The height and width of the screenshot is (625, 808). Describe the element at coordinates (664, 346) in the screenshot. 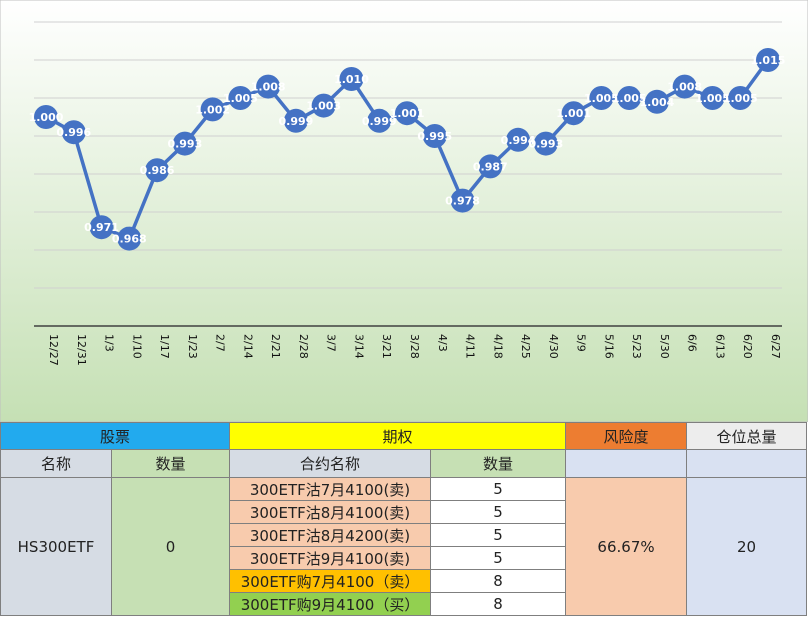

I see `x-tick-label: 5/30` at that location.